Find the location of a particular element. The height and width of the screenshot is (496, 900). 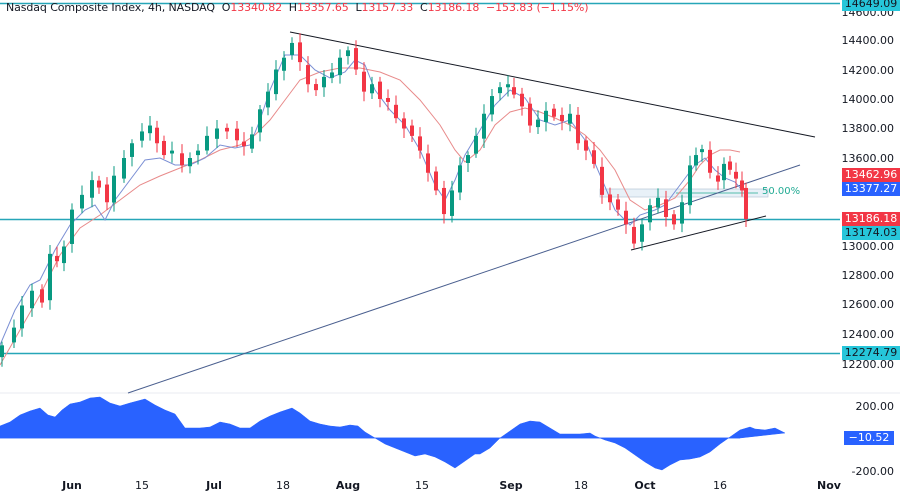

price-tag-resistance: 14649.09 is located at coordinates (871, 5).